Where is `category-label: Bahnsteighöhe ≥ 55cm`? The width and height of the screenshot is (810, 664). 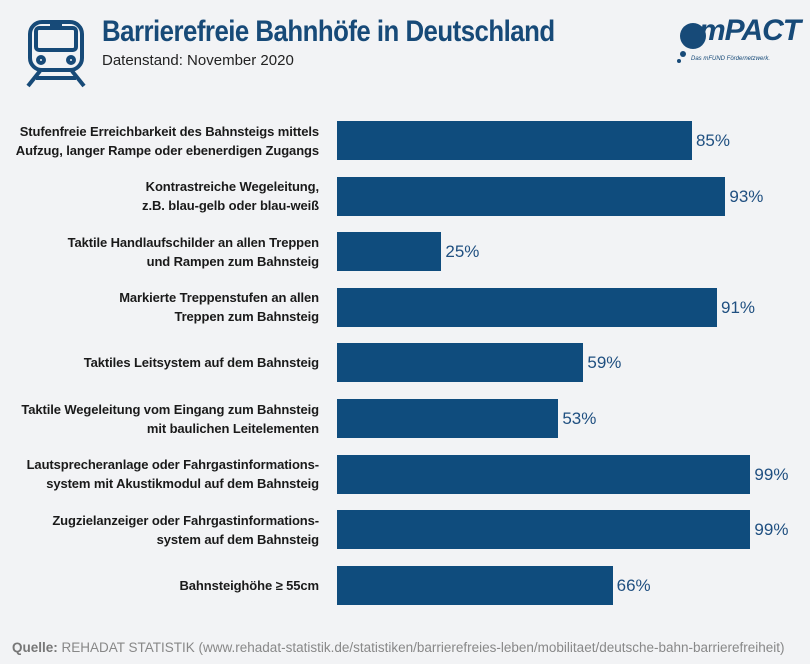 category-label: Bahnsteighöhe ≥ 55cm is located at coordinates (249, 585).